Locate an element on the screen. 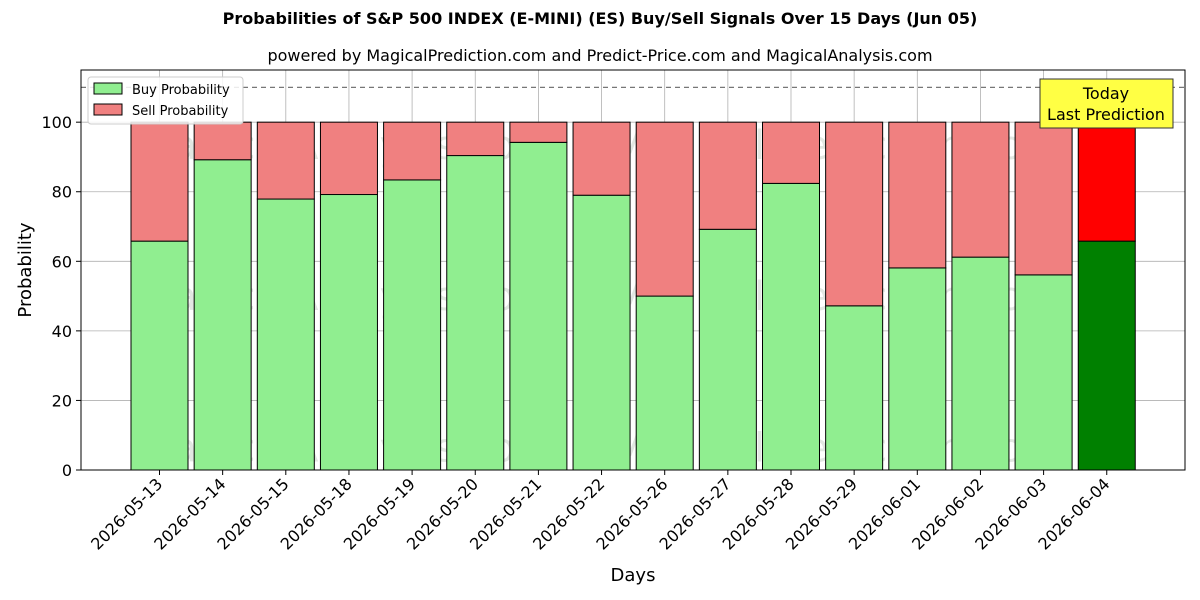 This screenshot has width=1200, height=600. y-tick-label: 80 is located at coordinates (62, 192).